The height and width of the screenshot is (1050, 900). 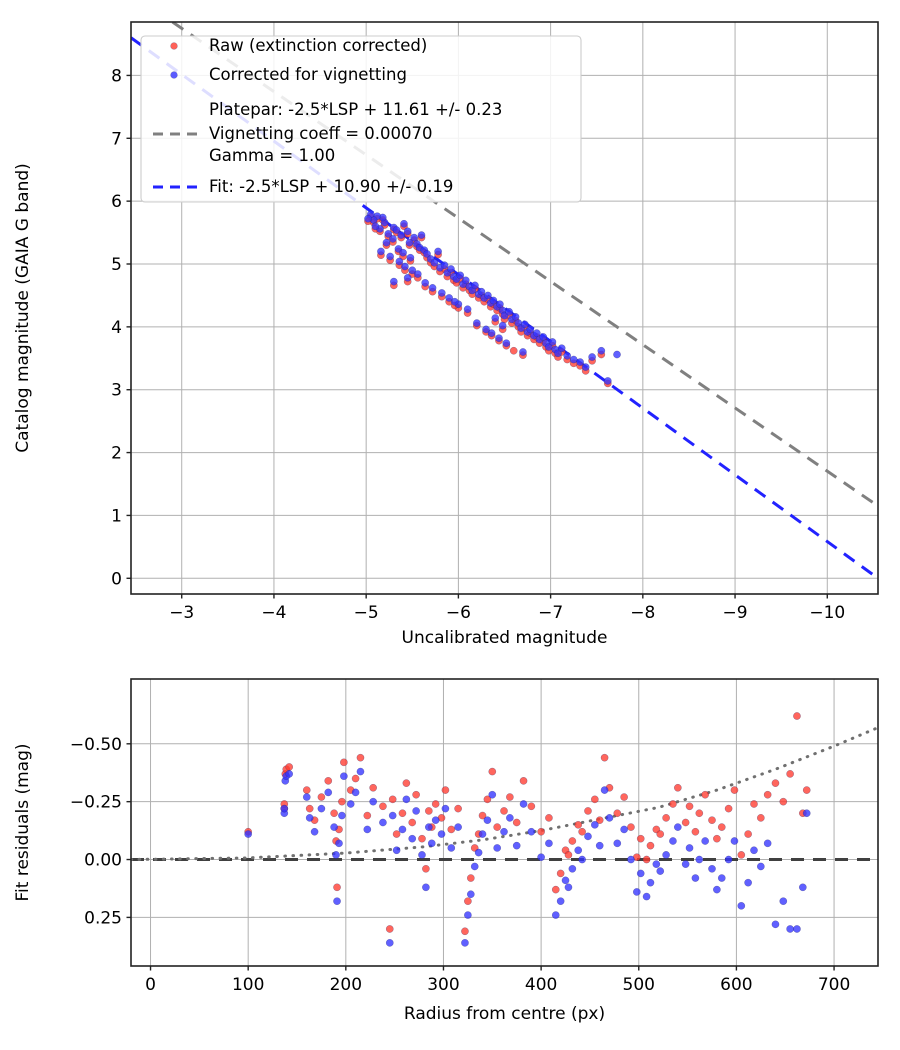 What do you see at coordinates (550, 613) in the screenshot?
I see `top-panel-xticklabel: −7` at bounding box center [550, 613].